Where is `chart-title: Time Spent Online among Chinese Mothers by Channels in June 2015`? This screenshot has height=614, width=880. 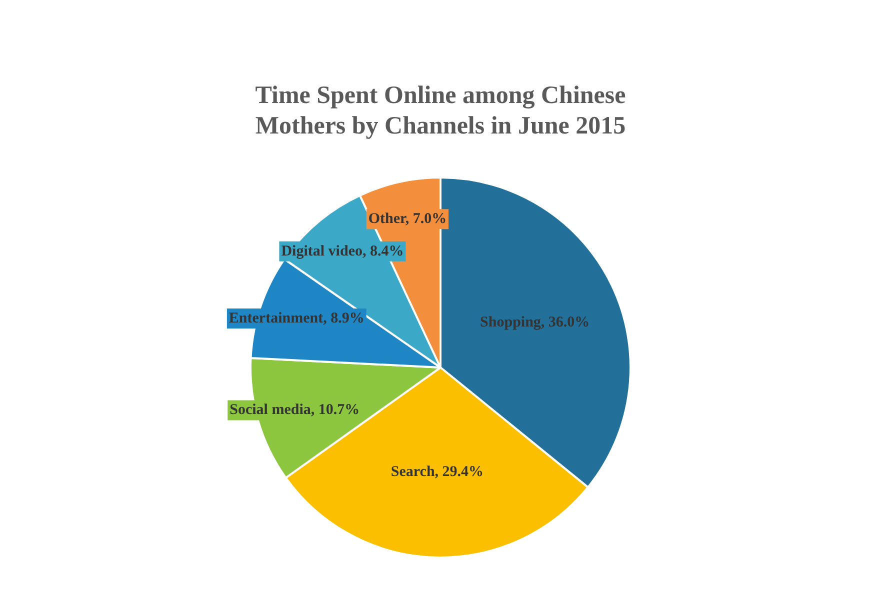
chart-title: Time Spent Online among Chinese Mothers by Channels in June 2015 is located at coordinates (440, 111).